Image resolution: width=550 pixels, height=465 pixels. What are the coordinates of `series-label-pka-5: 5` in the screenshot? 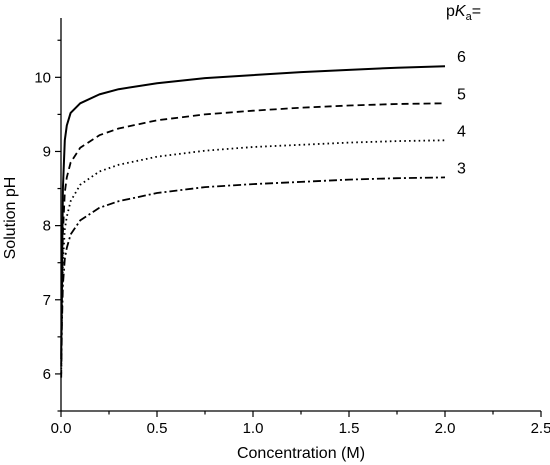 It's located at (461, 94).